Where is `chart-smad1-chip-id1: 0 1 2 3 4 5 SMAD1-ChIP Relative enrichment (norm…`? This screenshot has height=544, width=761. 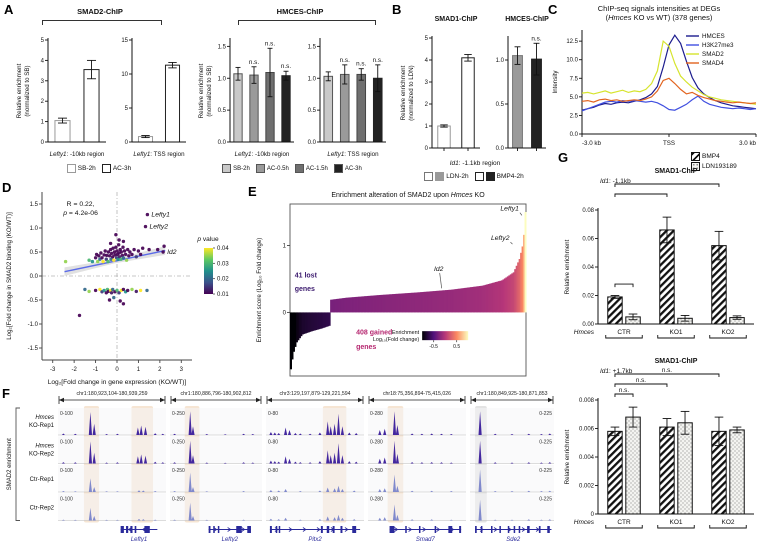
chart-smad1-chip-id1: 0 1 2 3 4 5 SMAD1-ChIP Relative enrichment (norm… is located at coordinates (440, 84).